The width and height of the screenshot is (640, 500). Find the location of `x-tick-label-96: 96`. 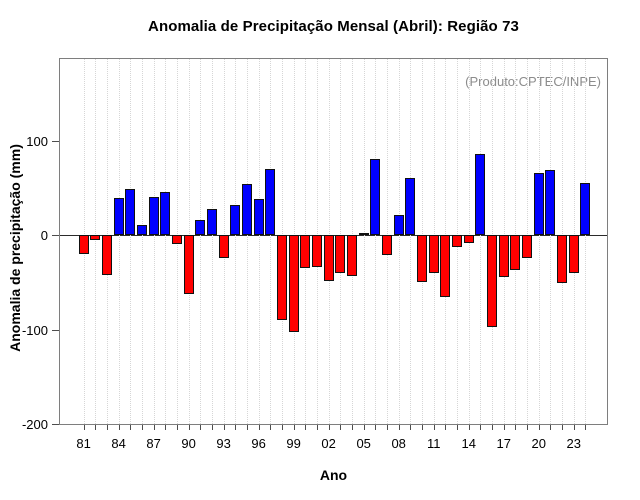

x-tick-label-96: 96 is located at coordinates (258, 443).